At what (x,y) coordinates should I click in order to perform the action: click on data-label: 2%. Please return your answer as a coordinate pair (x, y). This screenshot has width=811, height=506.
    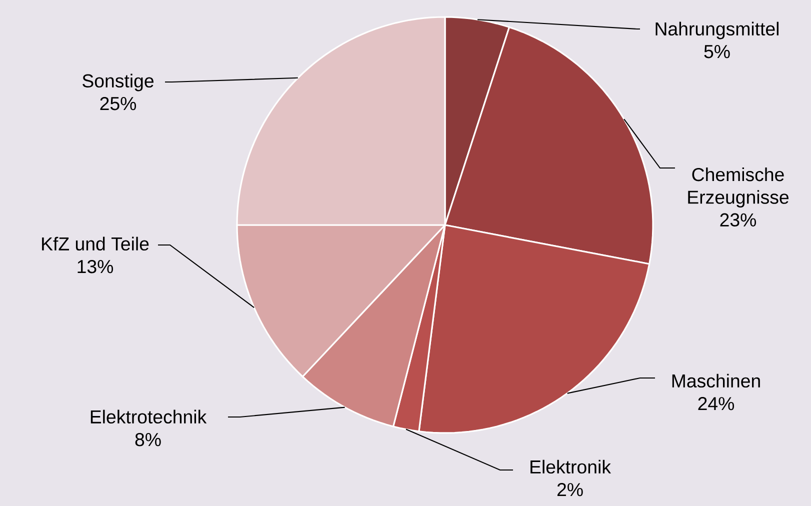
    Looking at the image, I should click on (570, 489).